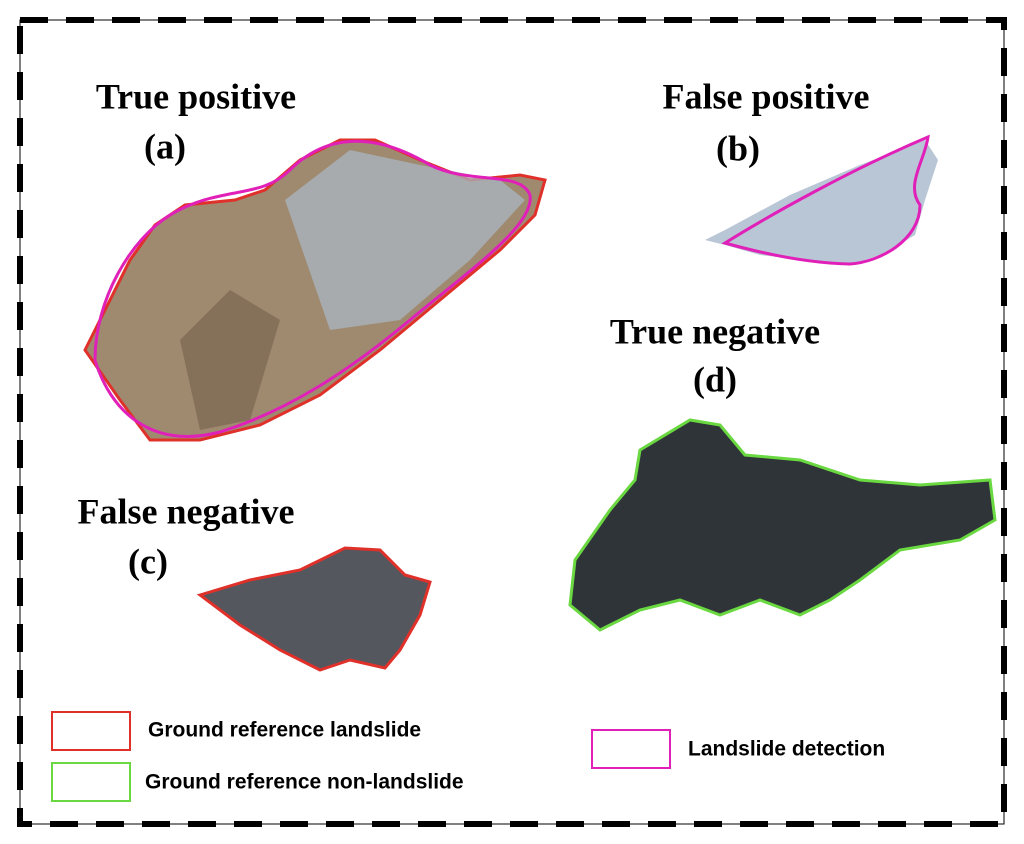  Describe the element at coordinates (786, 749) in the screenshot. I see `legend-label: Landslide detection` at that location.